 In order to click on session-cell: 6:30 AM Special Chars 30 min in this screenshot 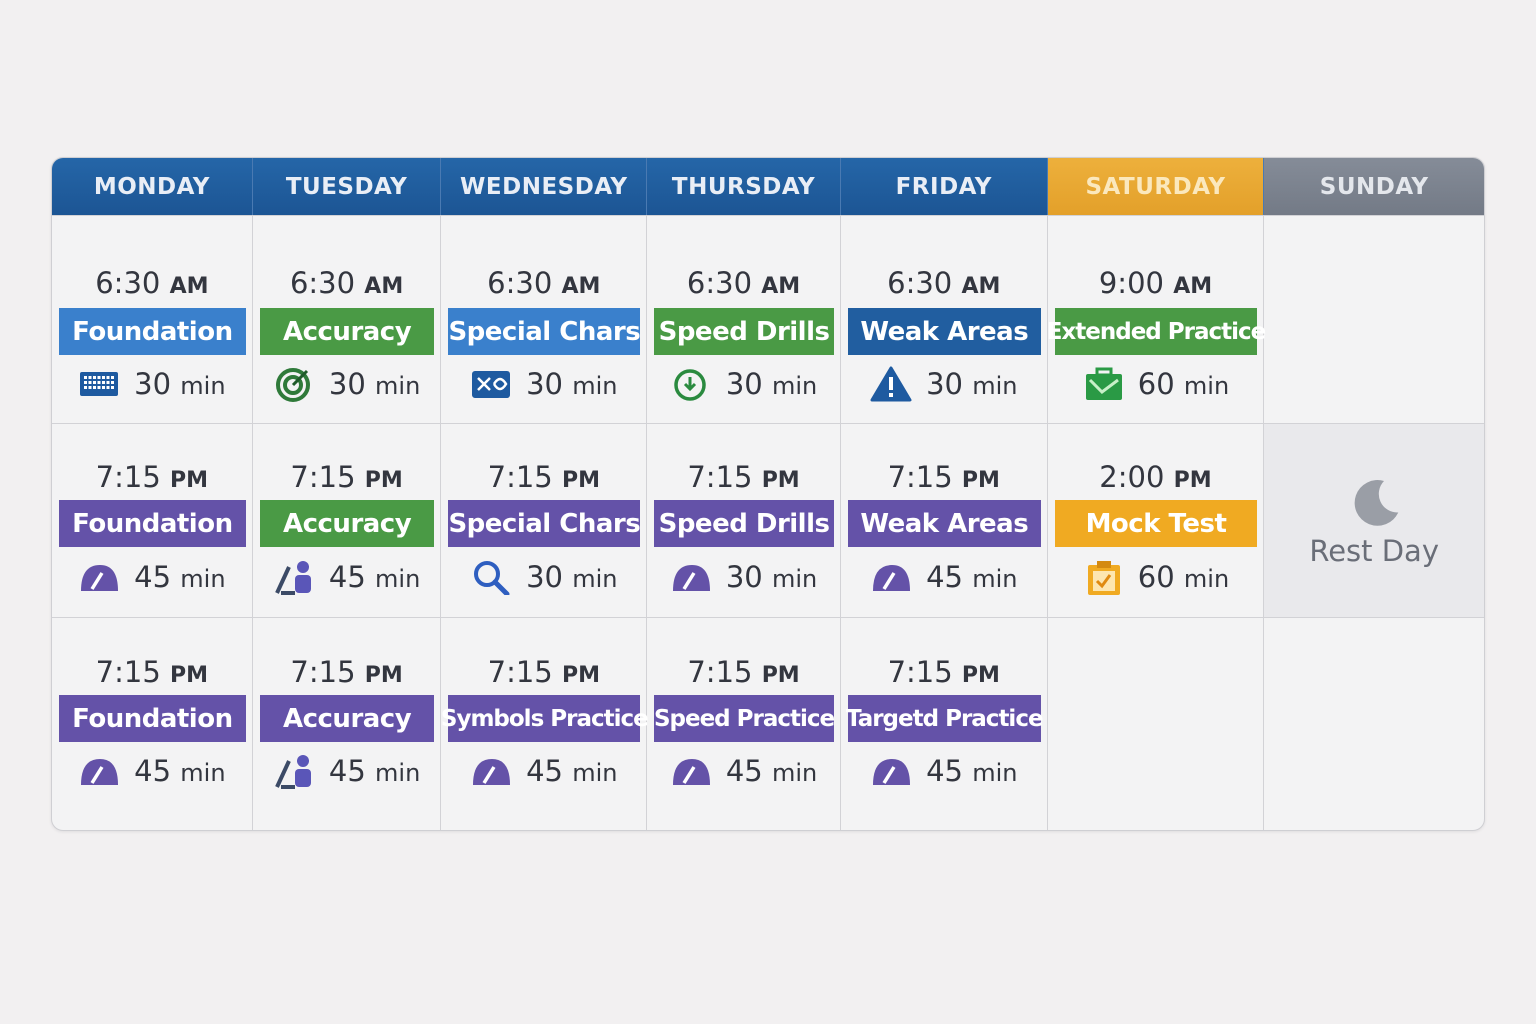, I will do `click(544, 319)`.